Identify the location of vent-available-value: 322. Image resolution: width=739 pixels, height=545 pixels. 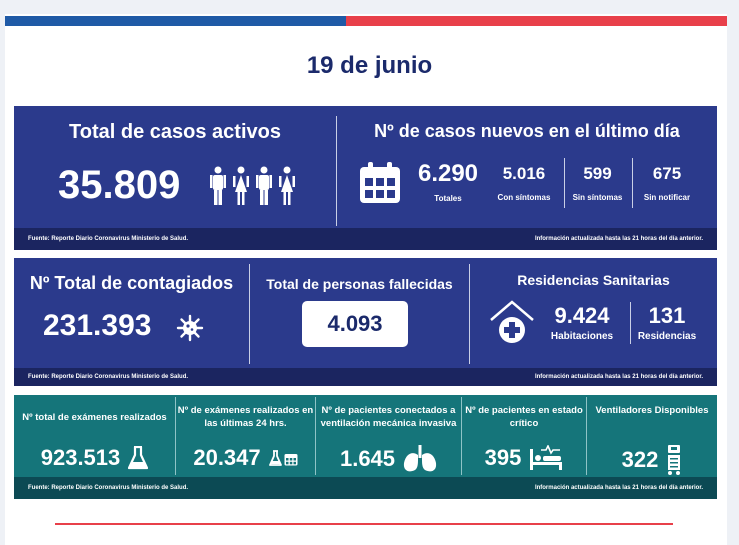
(640, 459).